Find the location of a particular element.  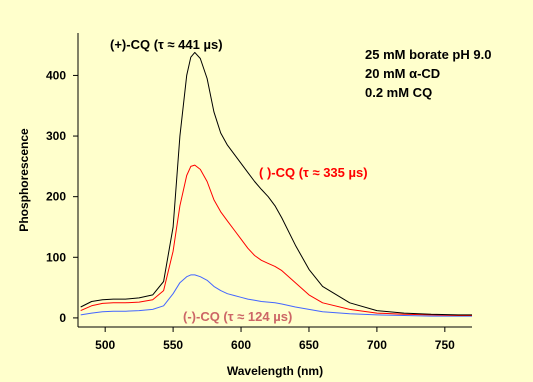

series-label: (-)-CQ (τ ≈ 124 µs) is located at coordinates (237, 316).